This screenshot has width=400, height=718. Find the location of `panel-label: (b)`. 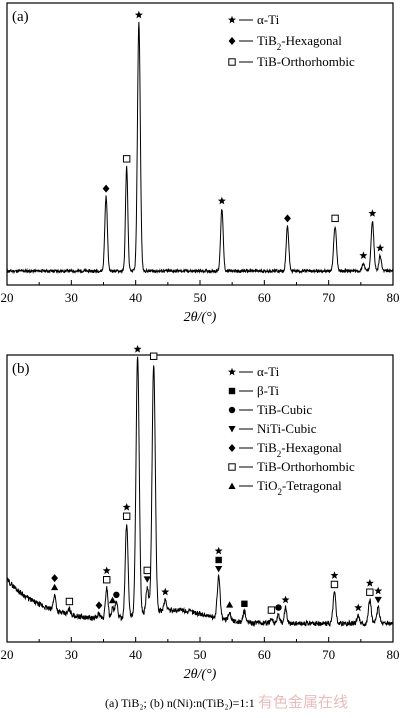

panel-label: (b) is located at coordinates (21, 369).